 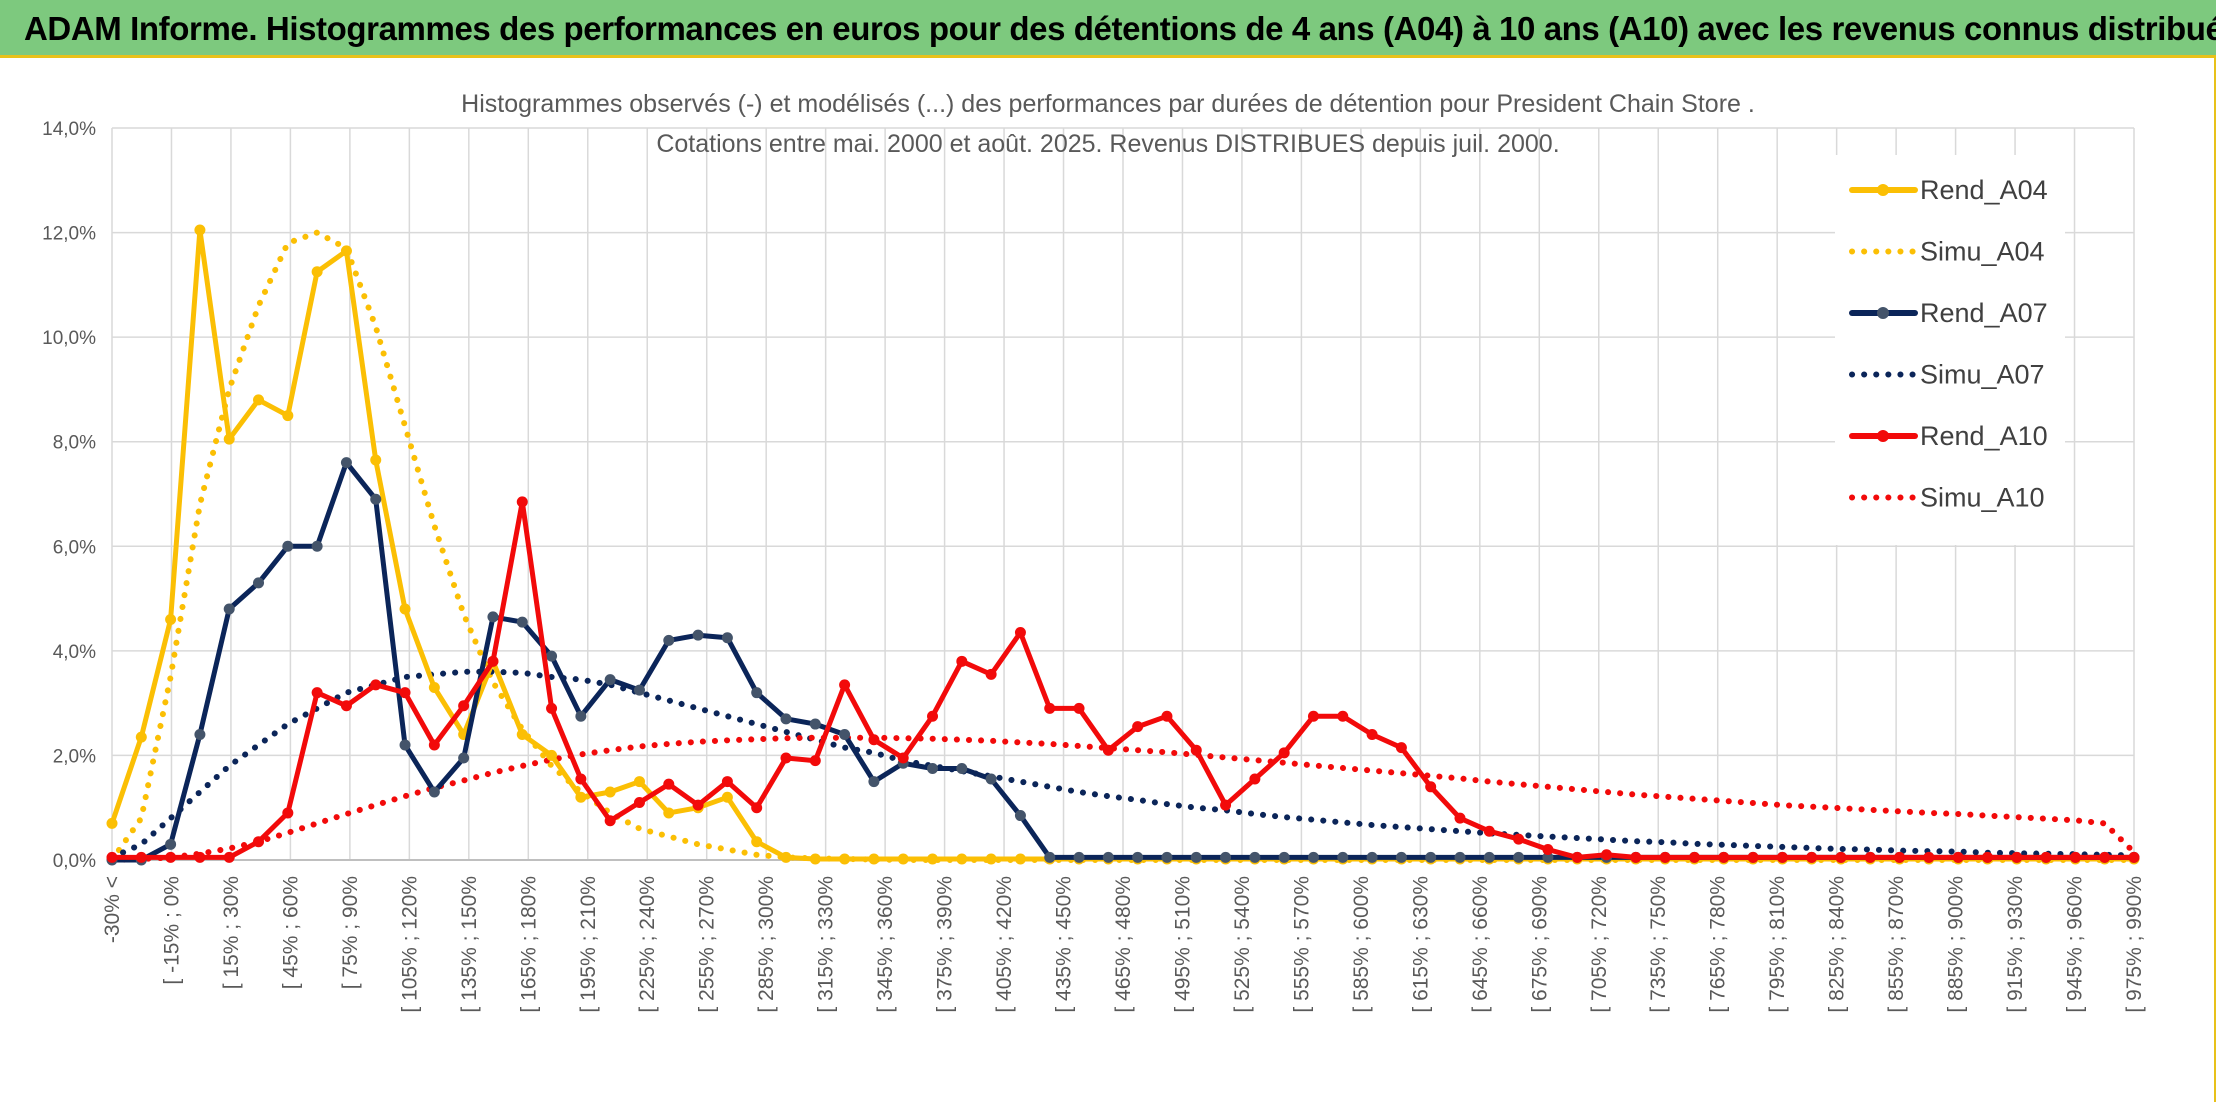 I want to click on x-tick-label: [ 615% ; 630%, so click(x=1420, y=944).